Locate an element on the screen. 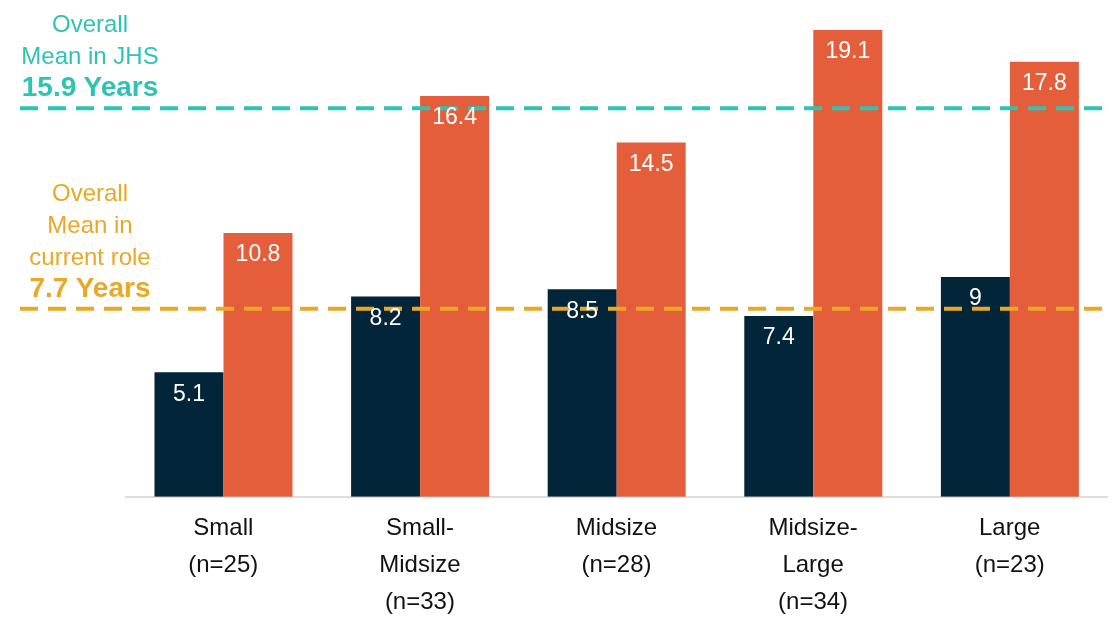  x-tick-label: Midsize (n=28) is located at coordinates (616, 545).